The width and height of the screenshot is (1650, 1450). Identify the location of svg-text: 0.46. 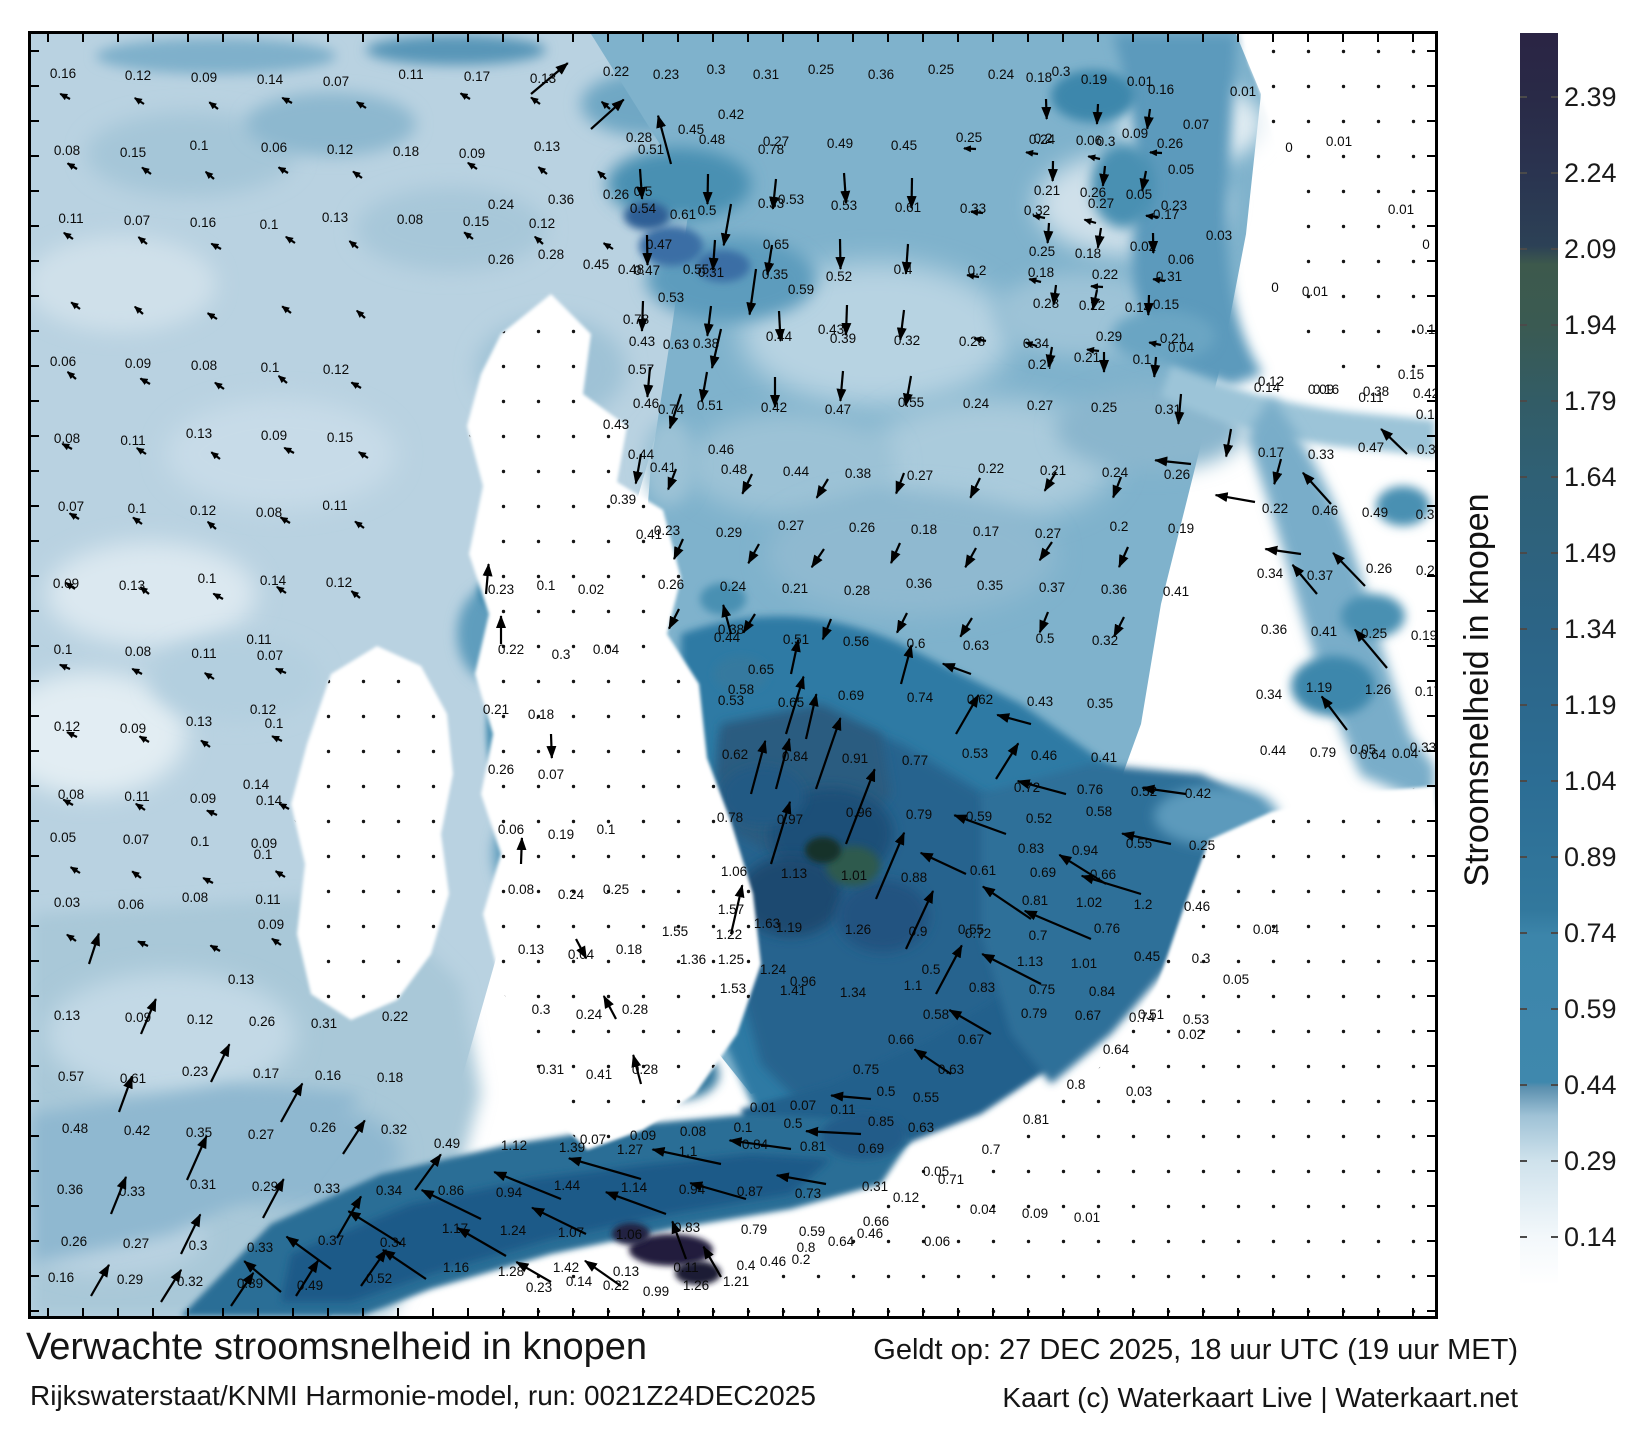
(721, 449).